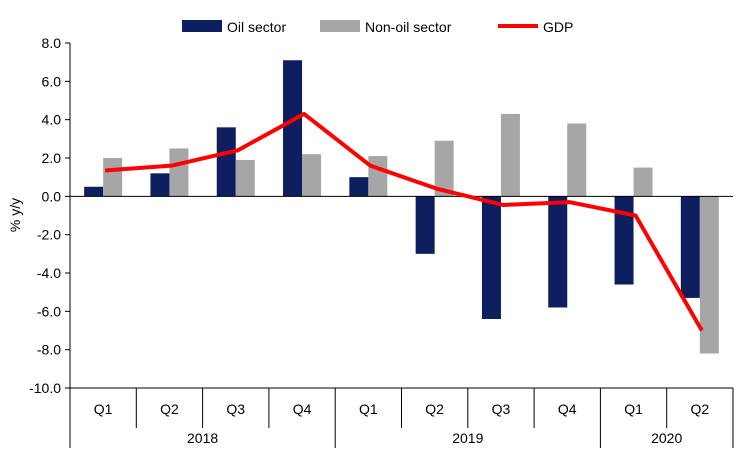  Describe the element at coordinates (340, 26) in the screenshot. I see `legend-swatch-non-oil-sector` at that location.